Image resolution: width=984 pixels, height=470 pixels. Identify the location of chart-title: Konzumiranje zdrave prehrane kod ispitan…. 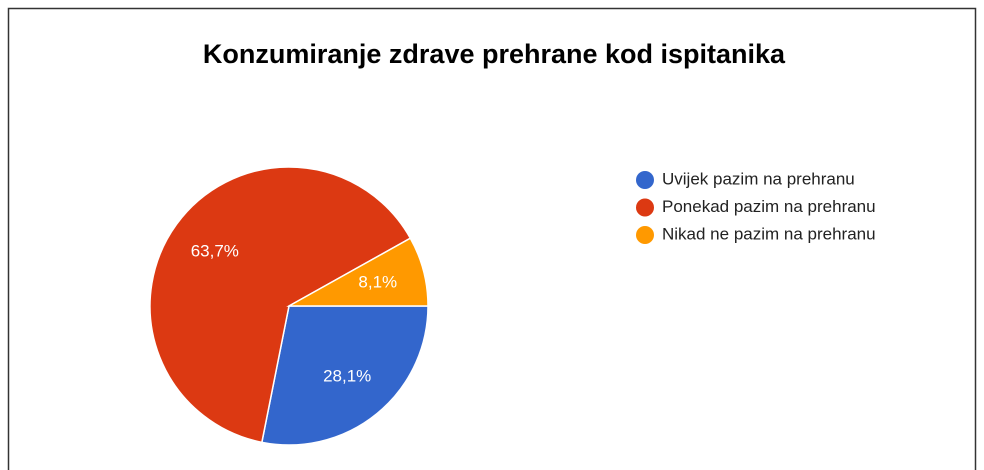
(494, 54).